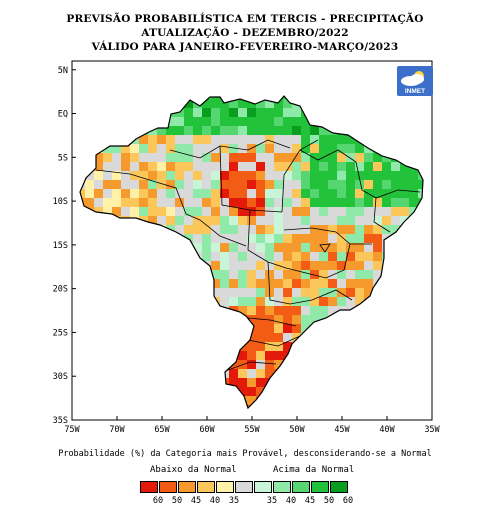 The width and height of the screenshot is (490, 522). What do you see at coordinates (314, 470) in the screenshot?
I see `legend-above-title: Acima da Normal` at bounding box center [314, 470].